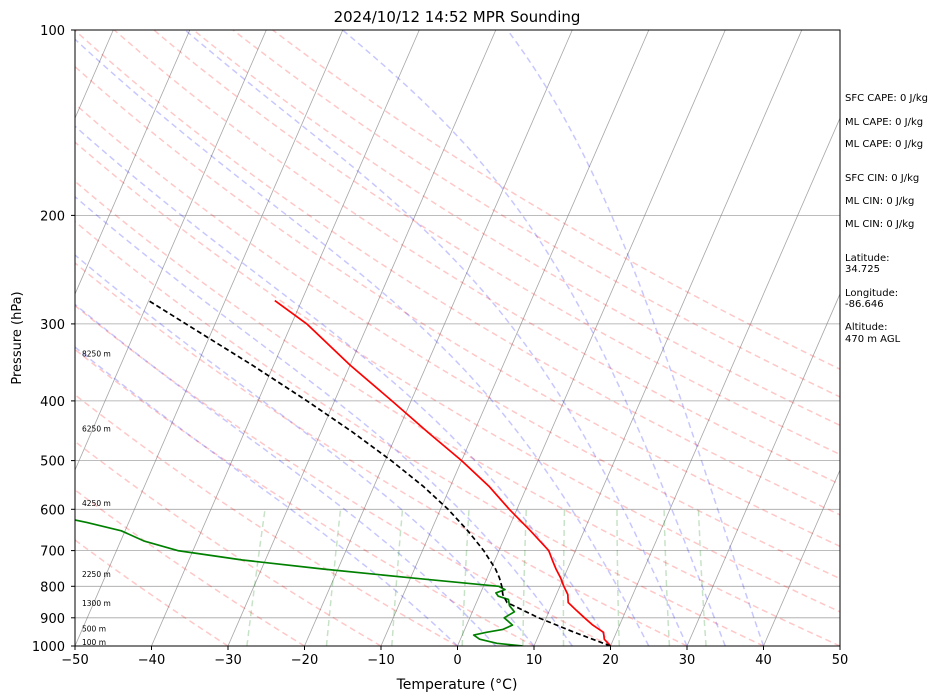  I want to click on sfc-cape-text: SFC CAPE: 0 J/kg, so click(886, 98).